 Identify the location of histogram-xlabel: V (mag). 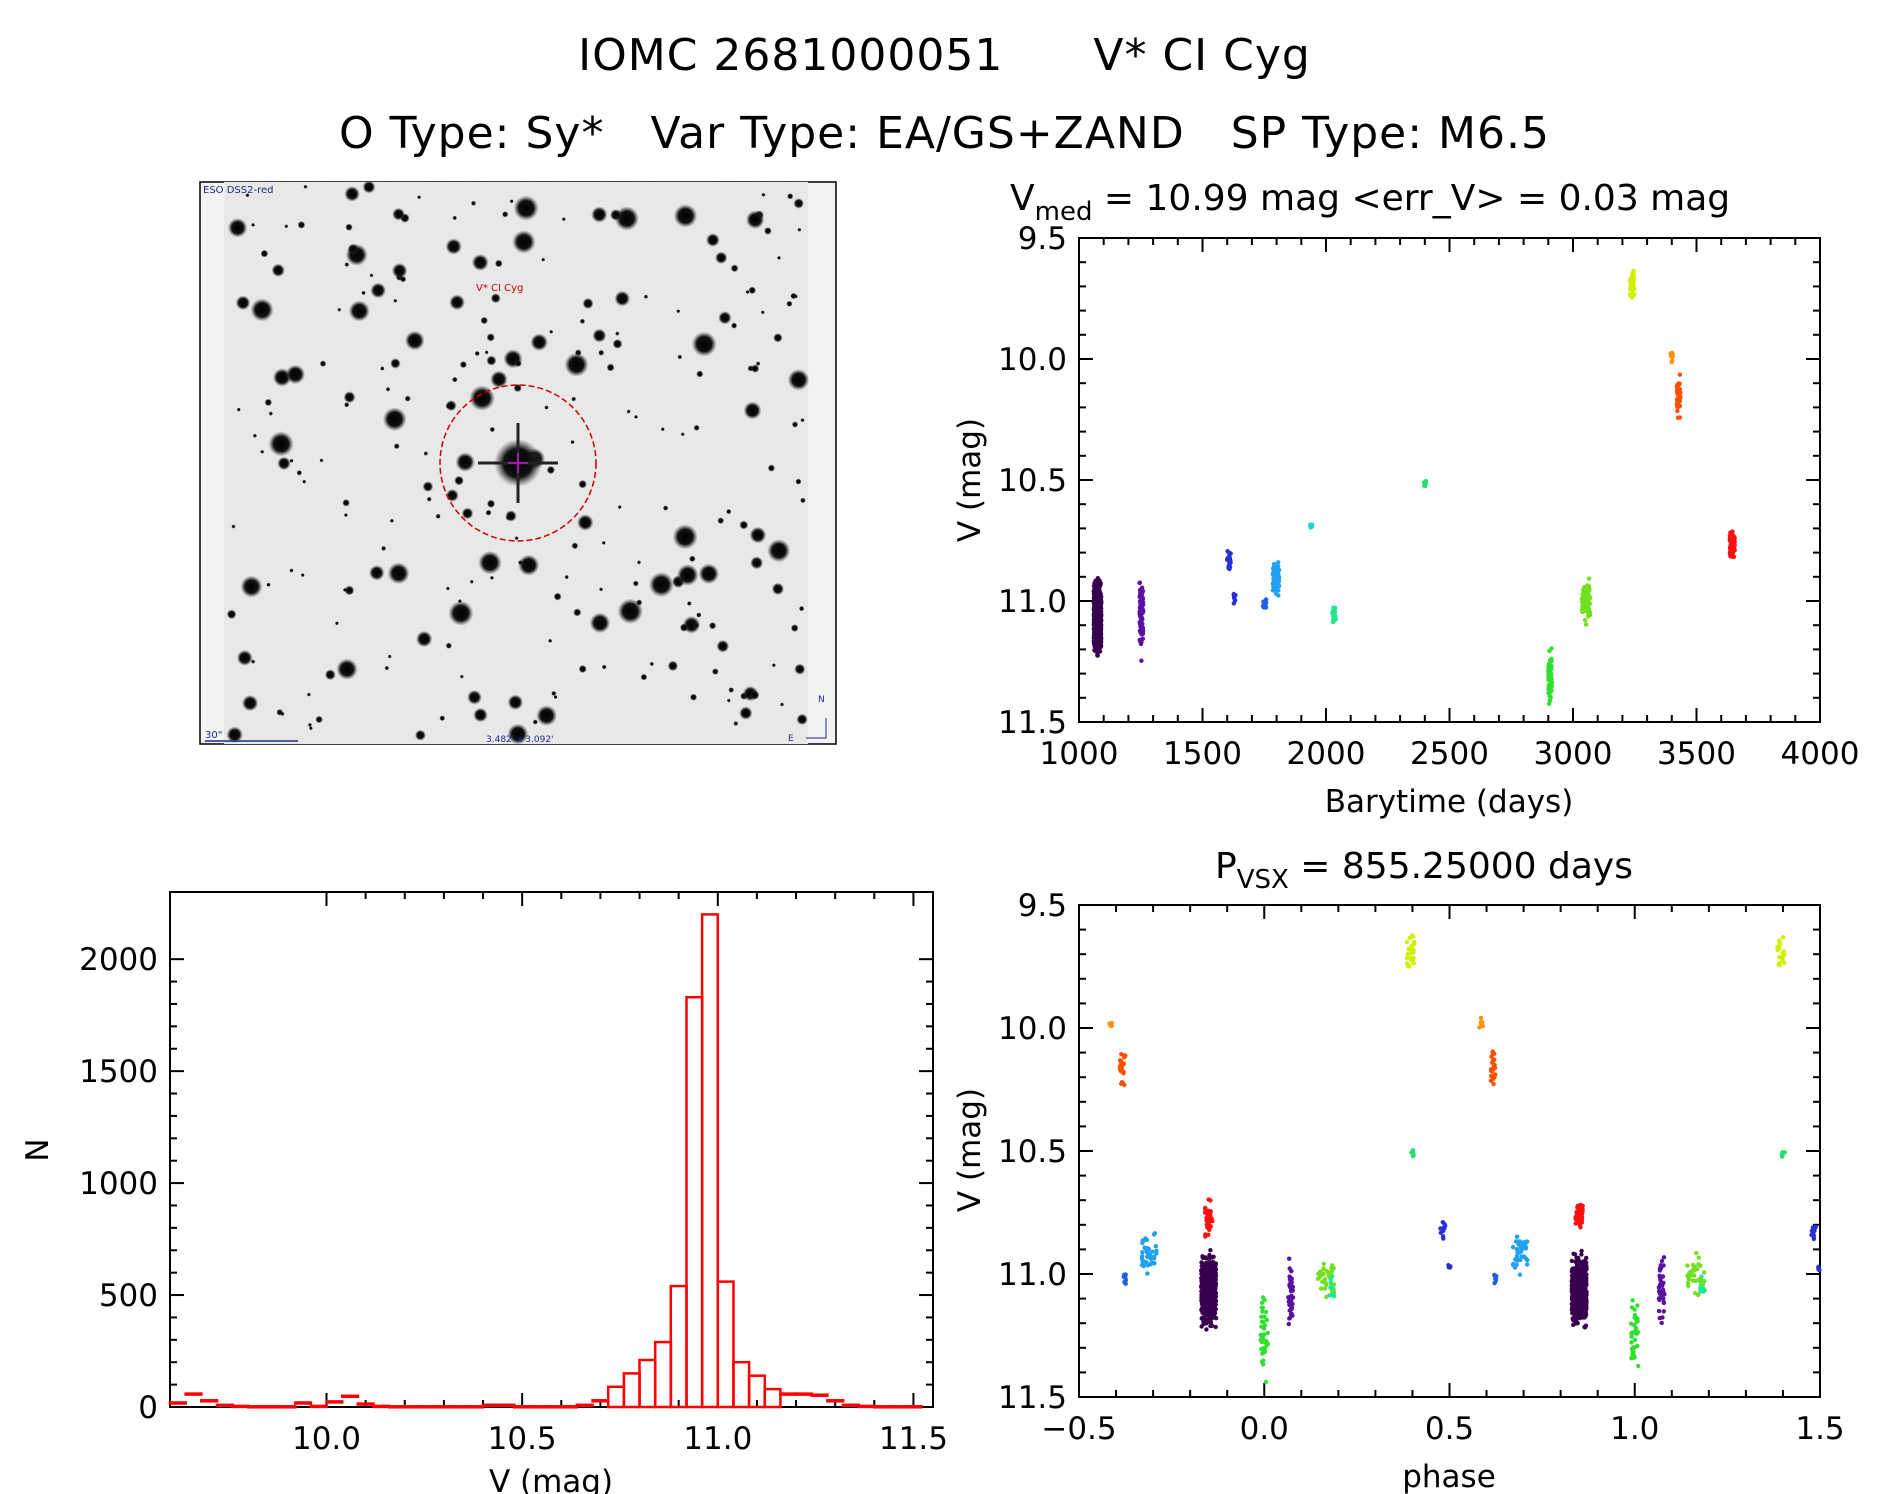
(551, 1479).